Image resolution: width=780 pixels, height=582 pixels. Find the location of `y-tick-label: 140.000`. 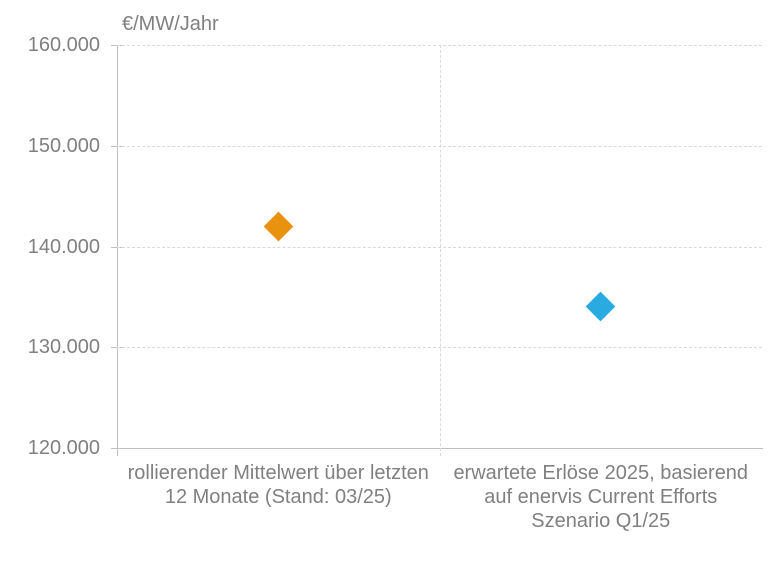

y-tick-label: 140.000 is located at coordinates (63, 247).